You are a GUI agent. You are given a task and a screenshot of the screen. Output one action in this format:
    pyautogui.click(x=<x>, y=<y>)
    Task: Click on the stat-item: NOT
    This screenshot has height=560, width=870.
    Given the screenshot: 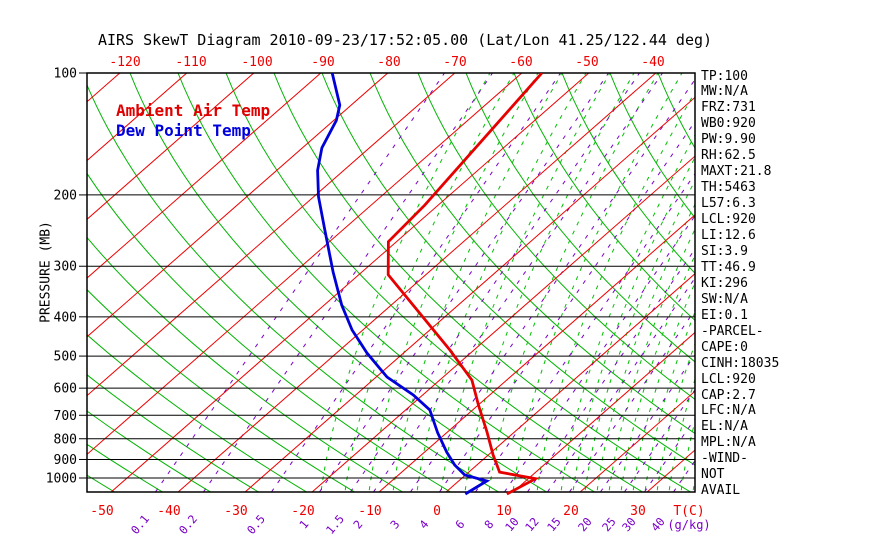 What is the action you would take?
    pyautogui.click(x=713, y=475)
    